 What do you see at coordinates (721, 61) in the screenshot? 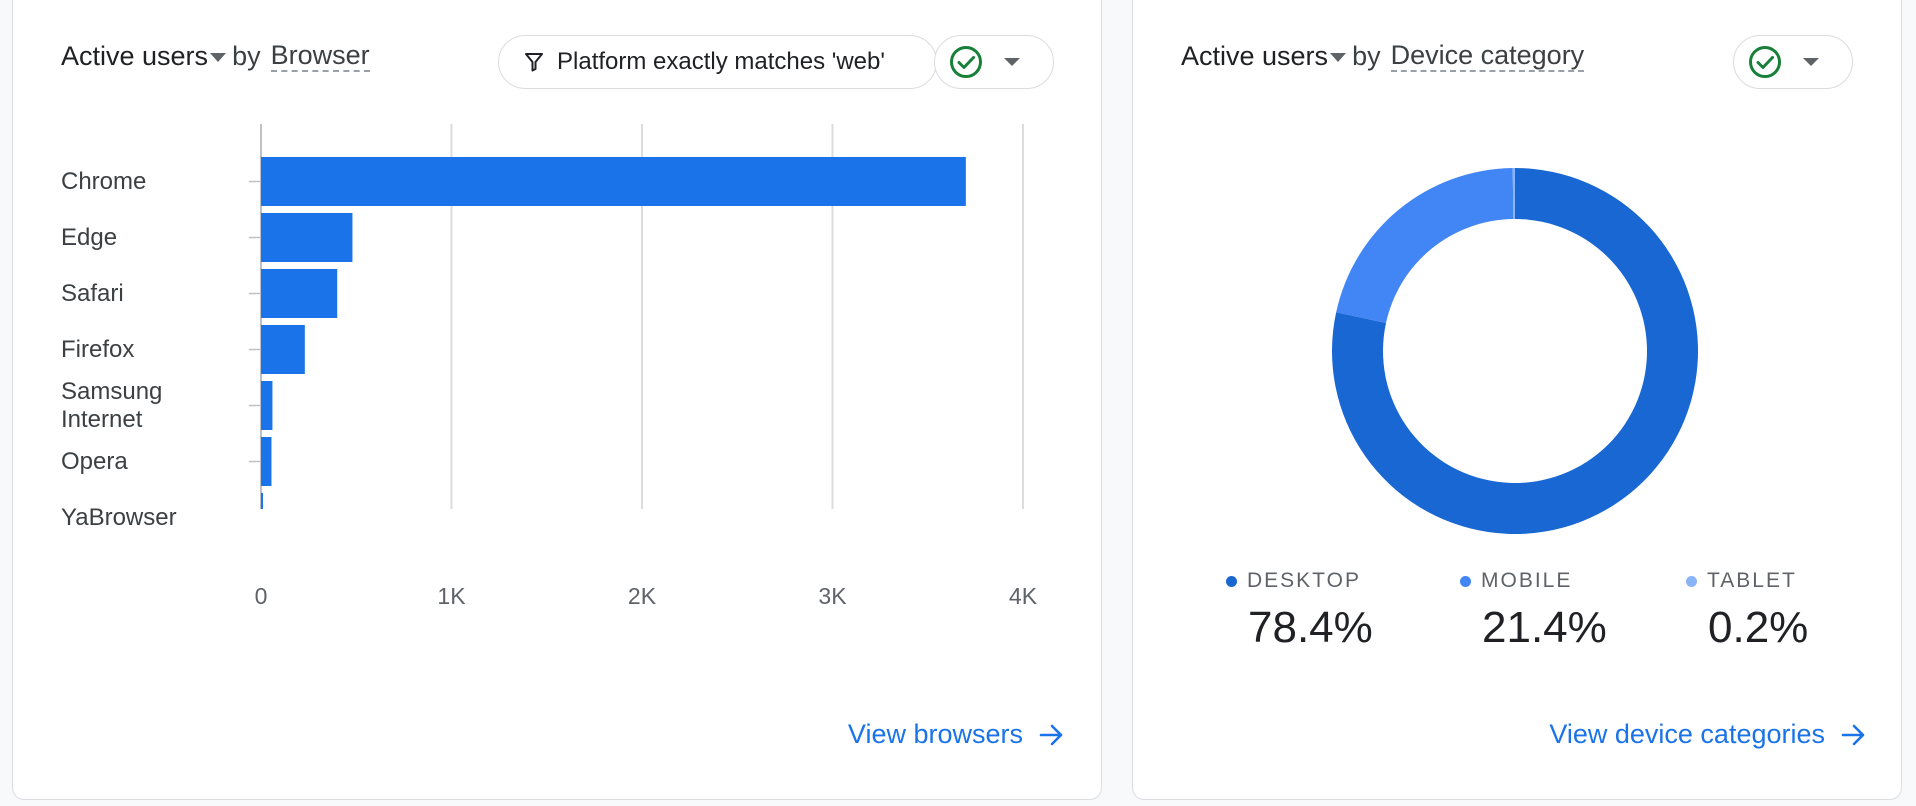
I see `filter-chip-label: Platform exactly matches 'web'` at bounding box center [721, 61].